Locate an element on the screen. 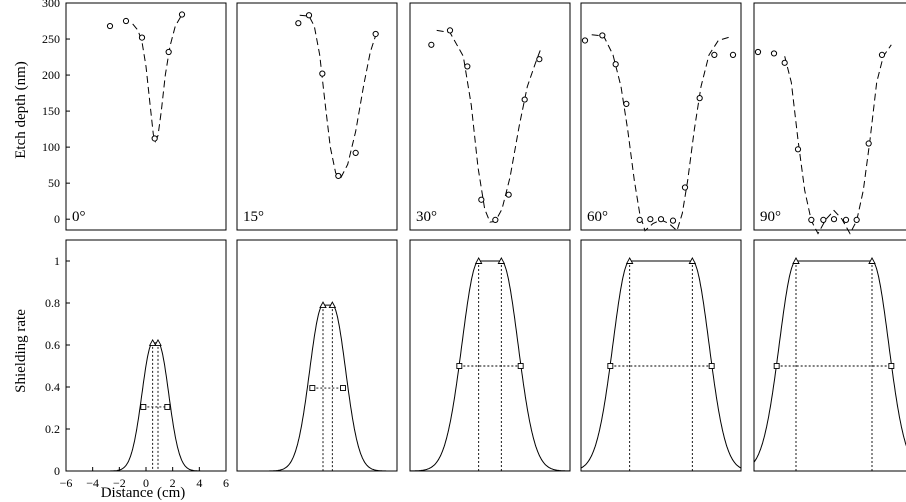  ylabel-shielding-rate: Shielding rate is located at coordinates (21, 351).